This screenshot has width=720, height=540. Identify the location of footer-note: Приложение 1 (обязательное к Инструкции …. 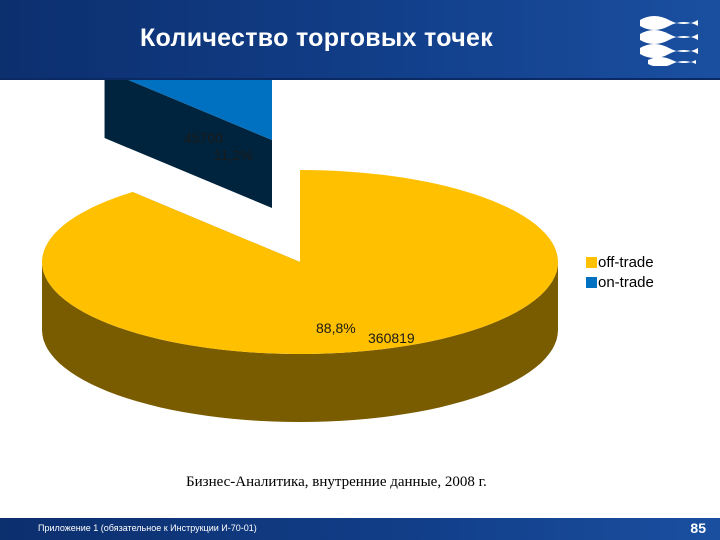
(147, 528).